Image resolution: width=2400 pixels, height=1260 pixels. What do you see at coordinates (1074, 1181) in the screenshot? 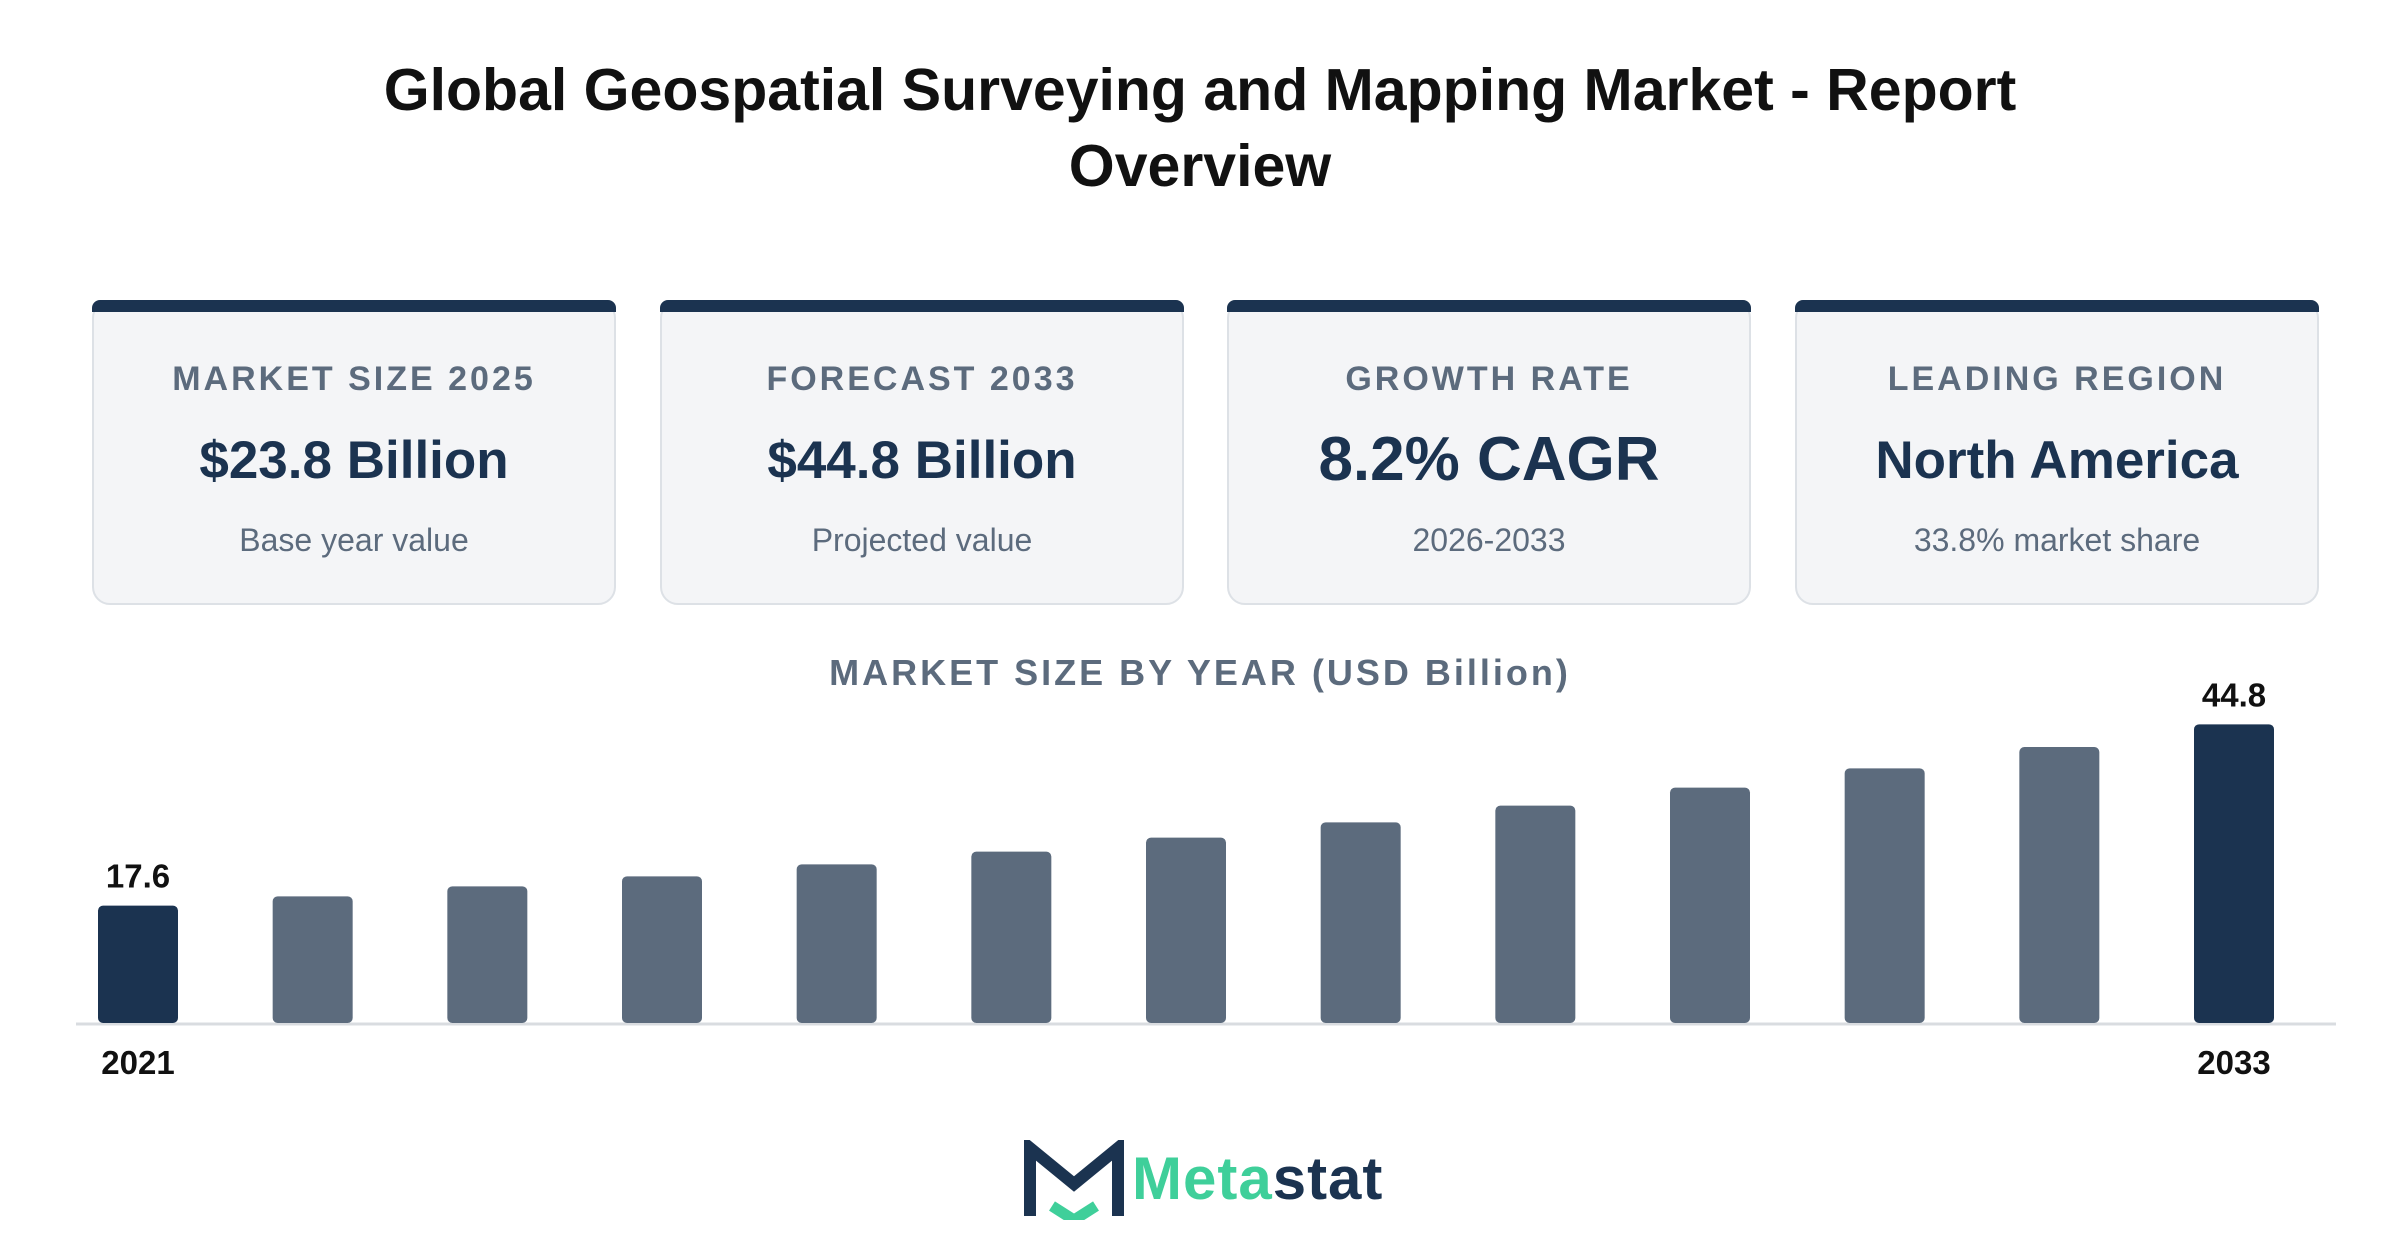
I see `metastat-logo-icon` at bounding box center [1074, 1181].